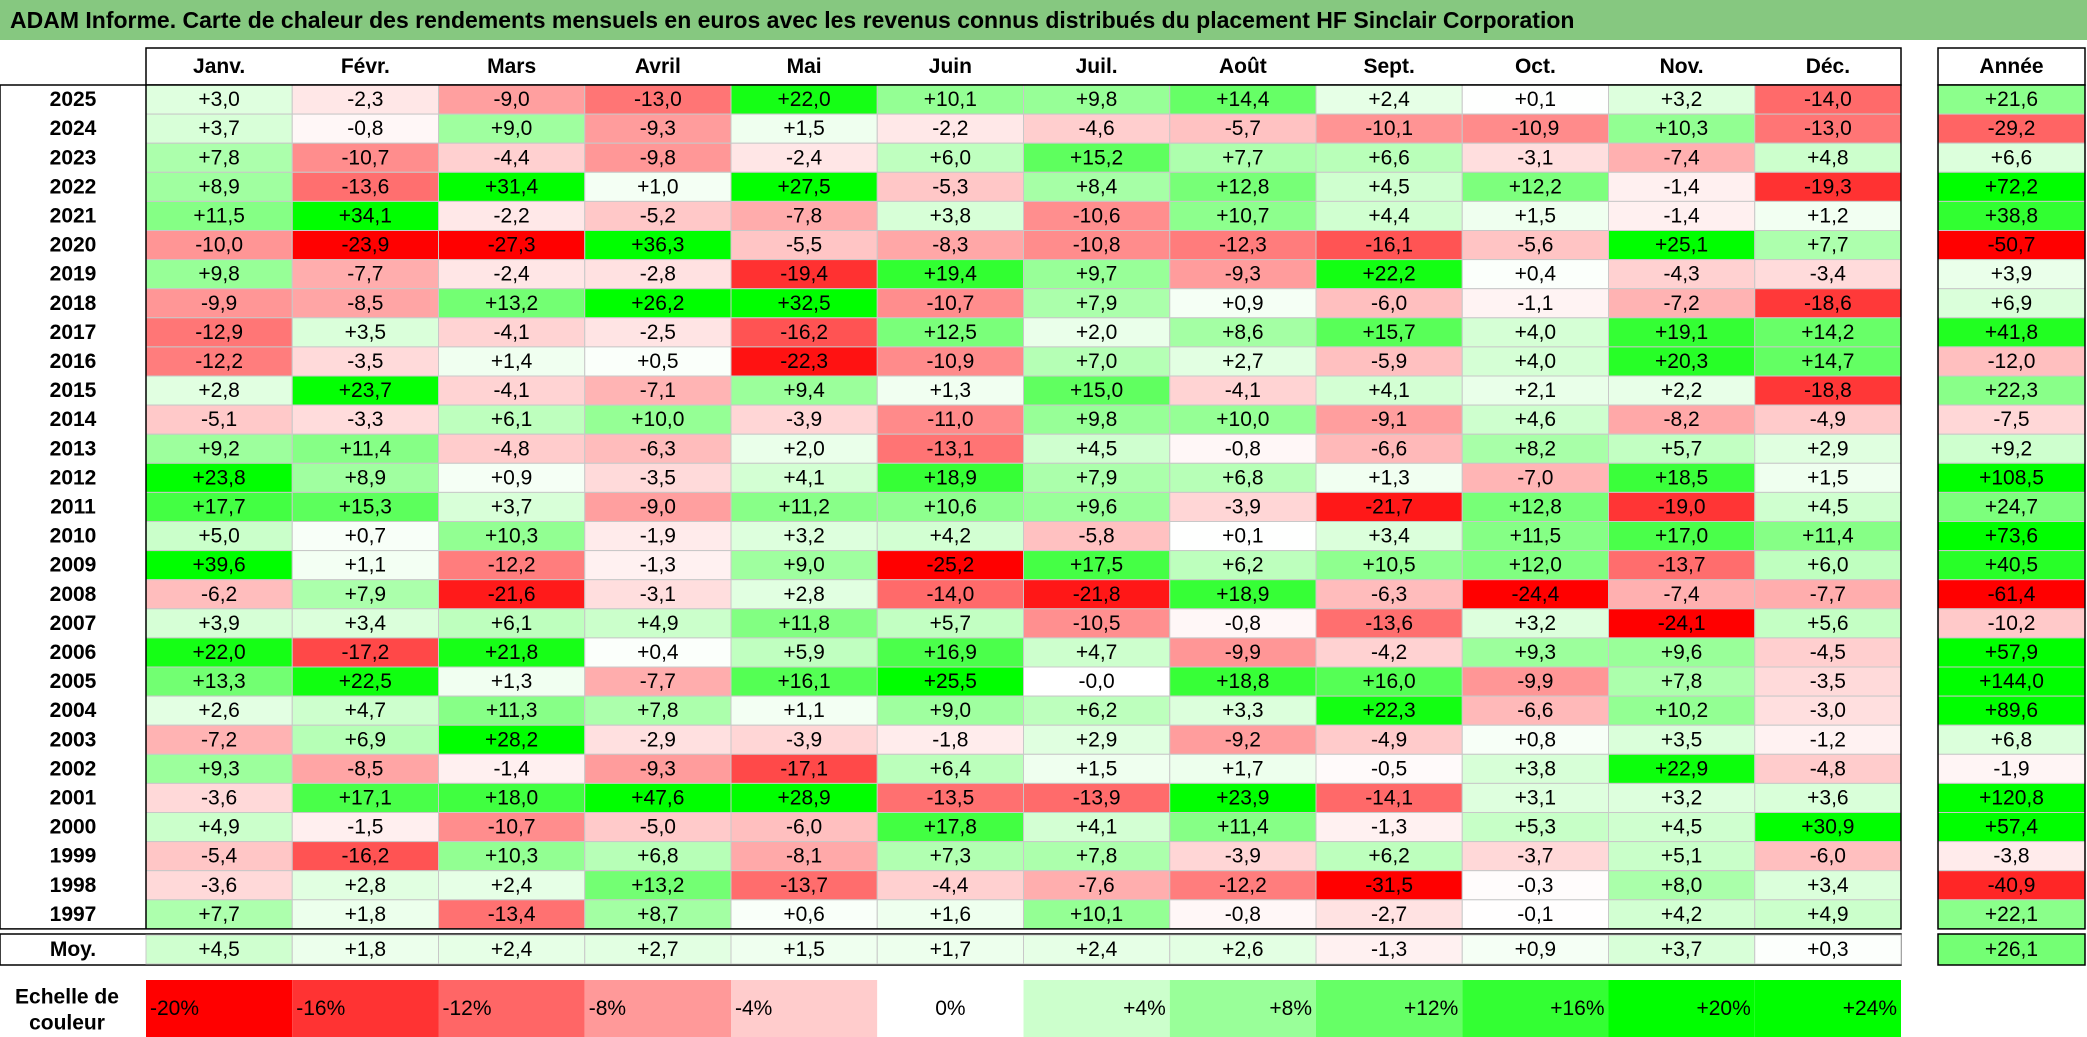 Image resolution: width=2087 pixels, height=1037 pixels. Describe the element at coordinates (803, 594) in the screenshot. I see `cell-value: +2,8` at that location.